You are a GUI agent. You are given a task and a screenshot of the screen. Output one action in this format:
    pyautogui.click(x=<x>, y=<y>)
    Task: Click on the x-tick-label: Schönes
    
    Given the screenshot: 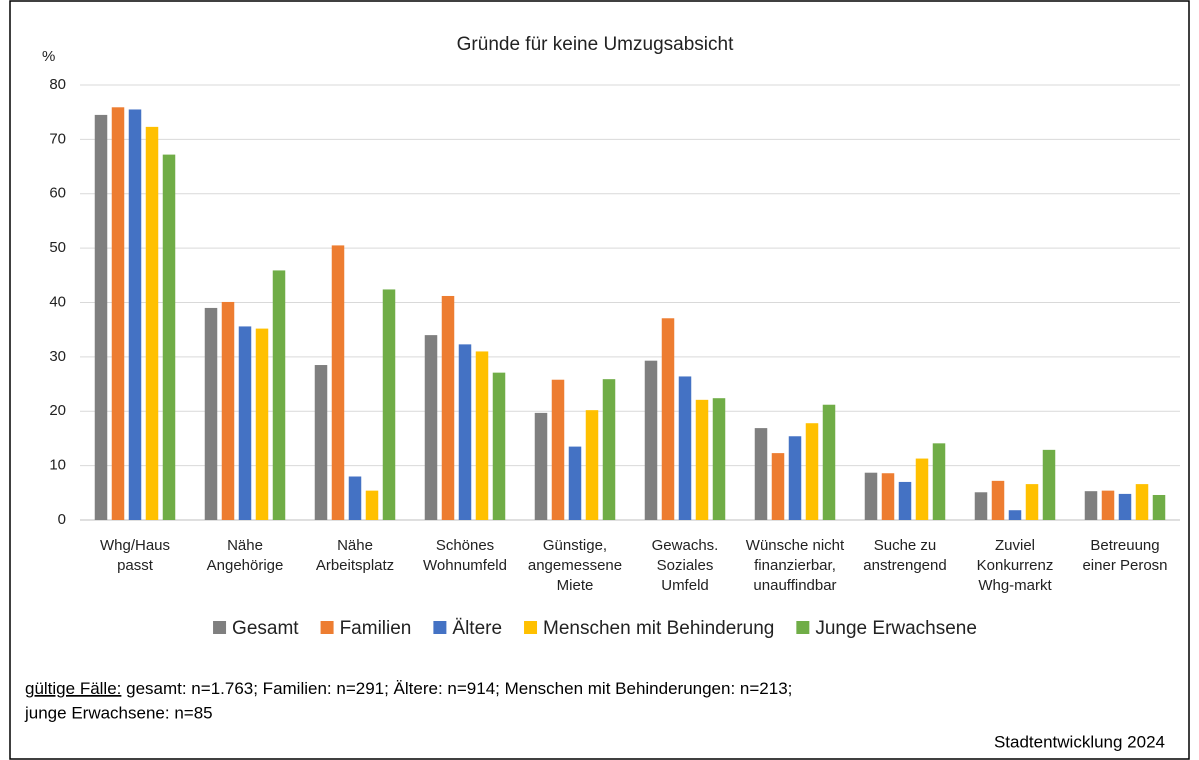 What is the action you would take?
    pyautogui.click(x=465, y=545)
    